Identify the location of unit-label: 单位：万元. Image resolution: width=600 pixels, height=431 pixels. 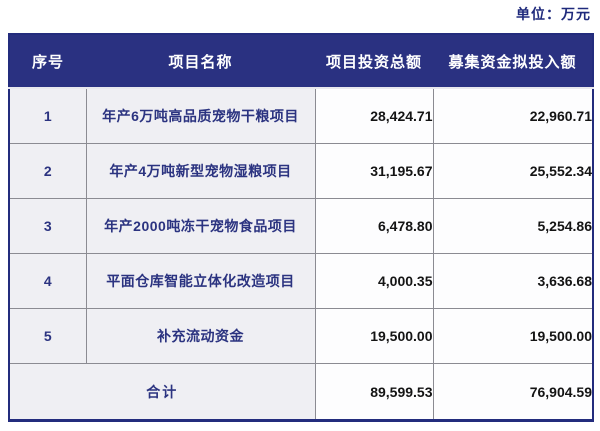
(553, 14).